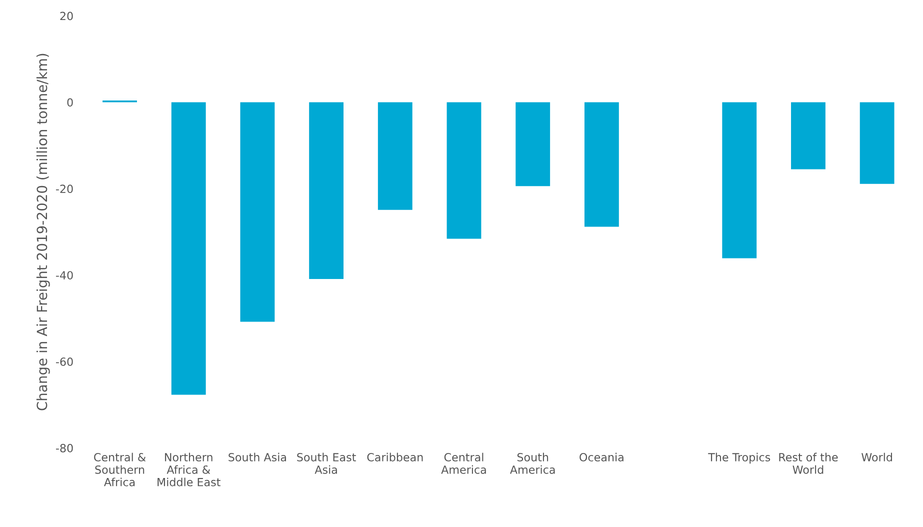  I want to click on x-tick-label: South Asia, so click(257, 457).